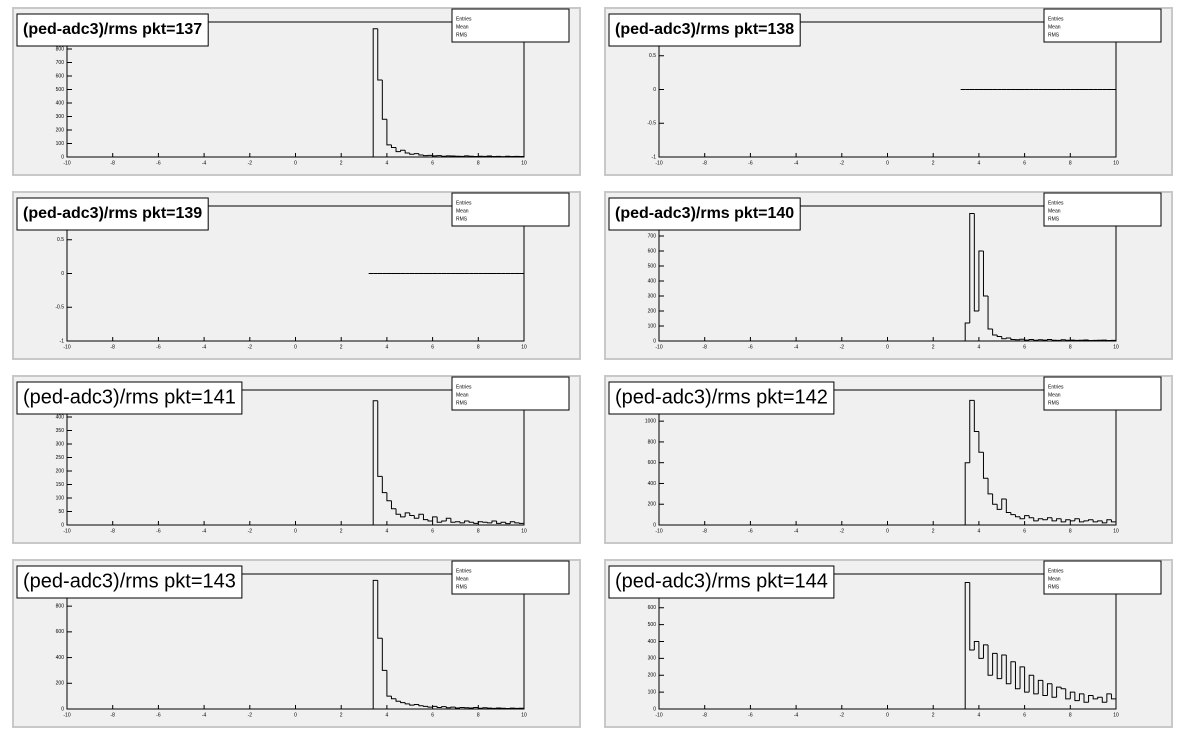 This screenshot has width=1187, height=739. I want to click on y-tick-label: 350, so click(60, 431).